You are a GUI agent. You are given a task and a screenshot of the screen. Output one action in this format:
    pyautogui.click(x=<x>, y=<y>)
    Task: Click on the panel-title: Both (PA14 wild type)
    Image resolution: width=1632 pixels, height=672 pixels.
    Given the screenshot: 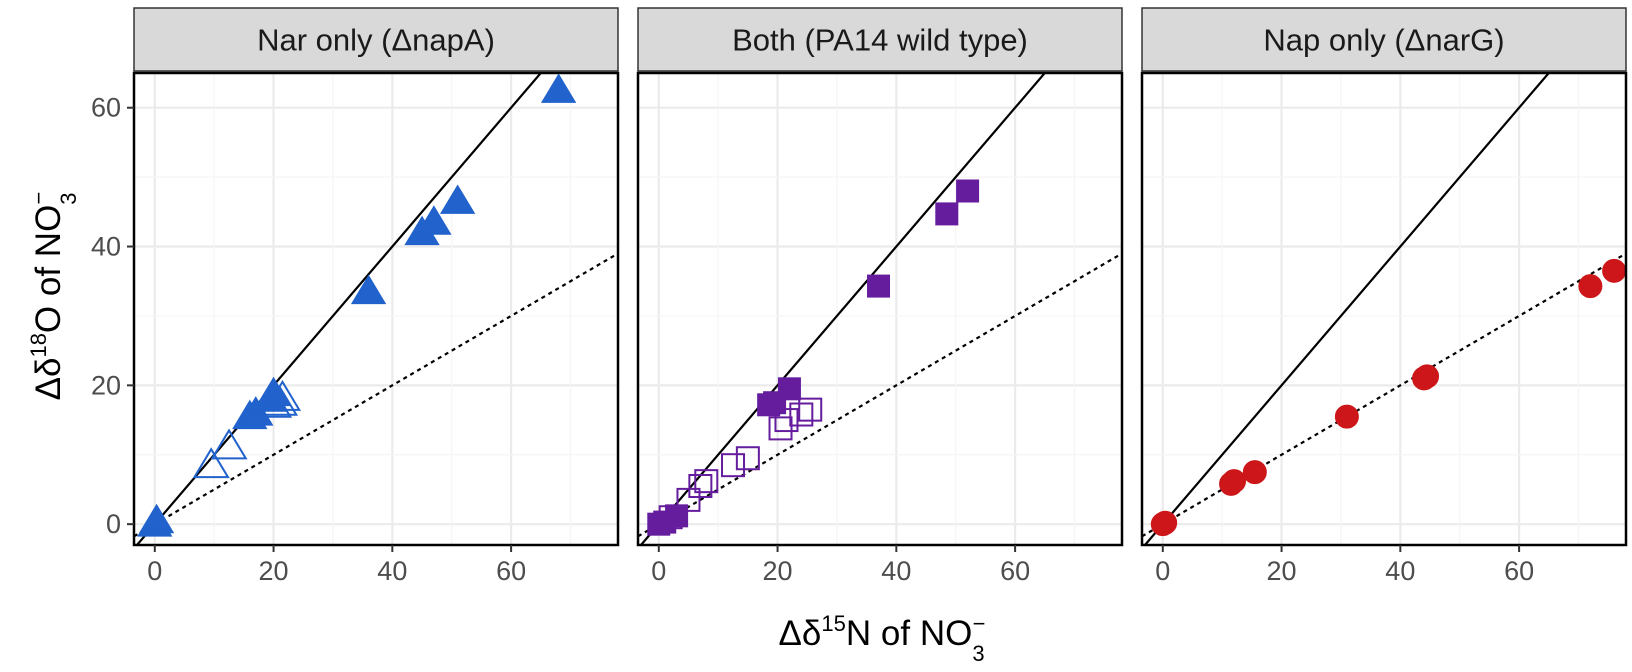 What is the action you would take?
    pyautogui.click(x=880, y=40)
    